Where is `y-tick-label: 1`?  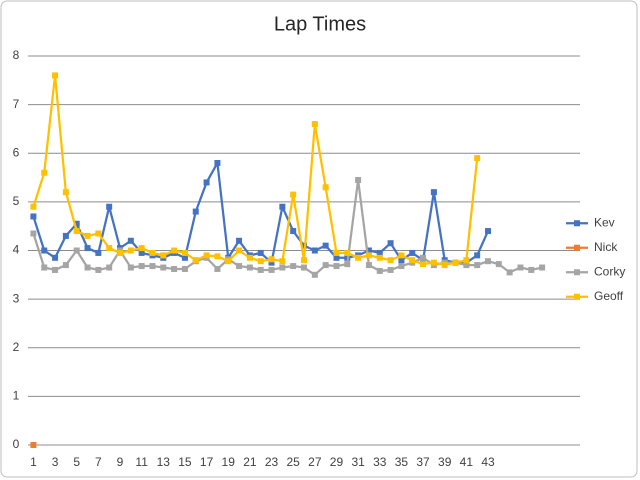 y-tick-label: 1 is located at coordinates (16, 396).